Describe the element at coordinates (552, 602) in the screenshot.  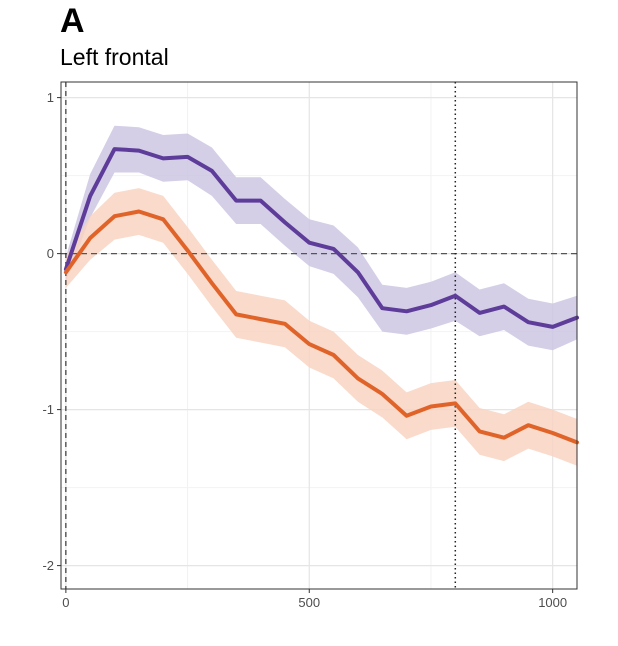
I see `x-tick-label: 1000` at that location.